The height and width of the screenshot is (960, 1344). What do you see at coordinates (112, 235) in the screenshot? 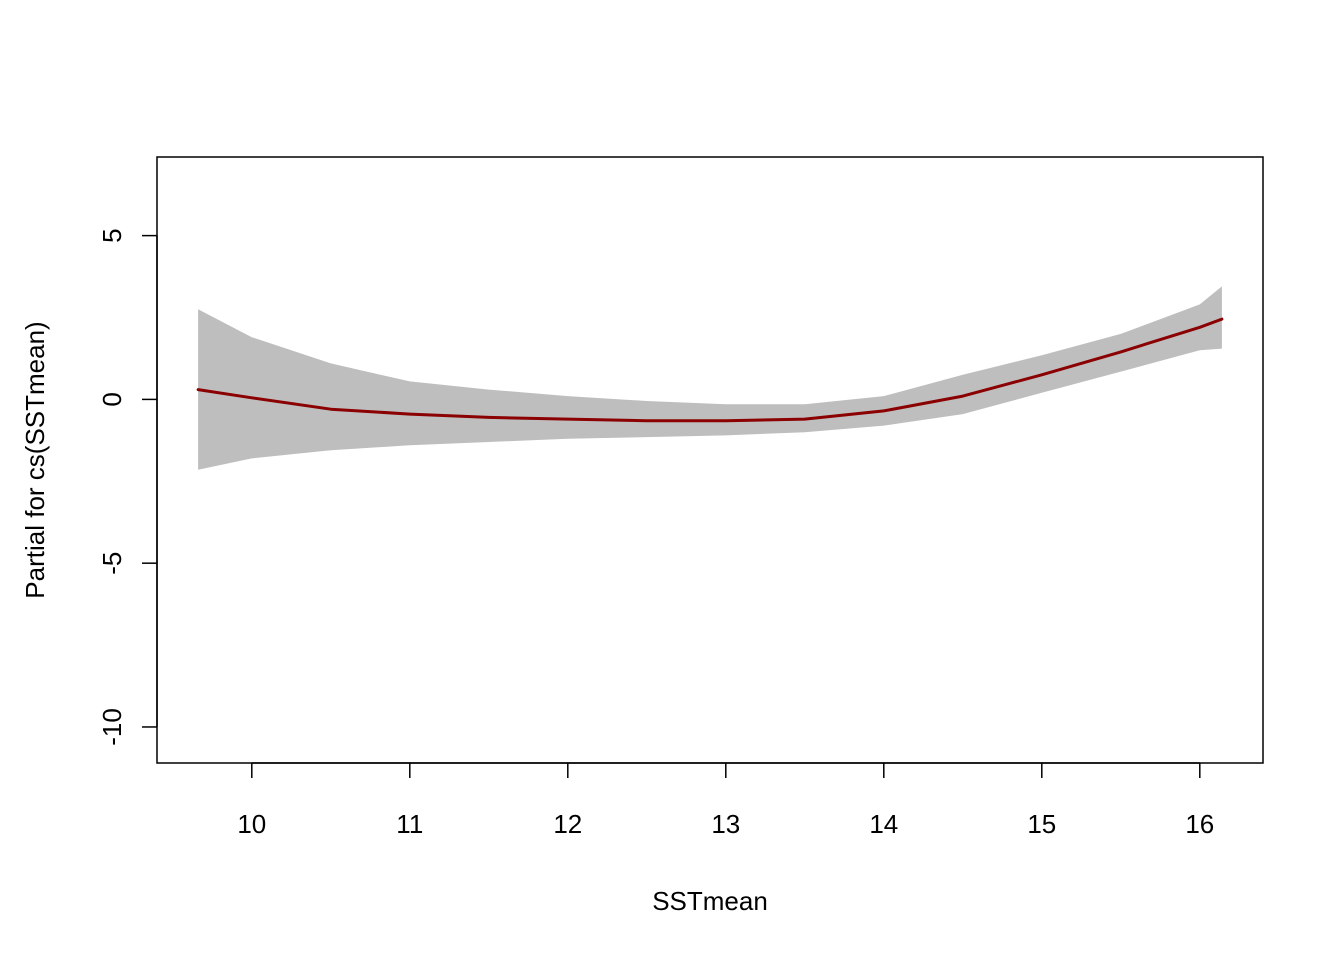
I see `y-tick-label: 5` at bounding box center [112, 235].